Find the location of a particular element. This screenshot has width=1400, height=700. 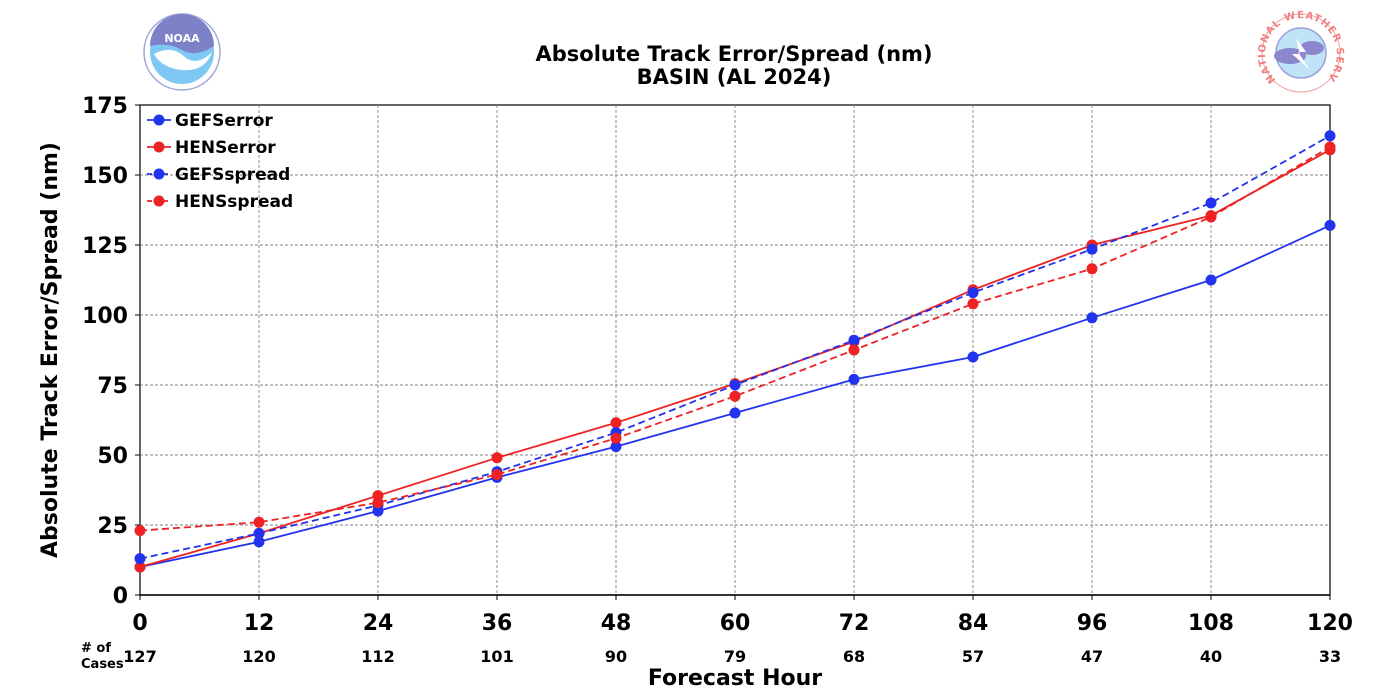

case-count: 120 is located at coordinates (258, 656).